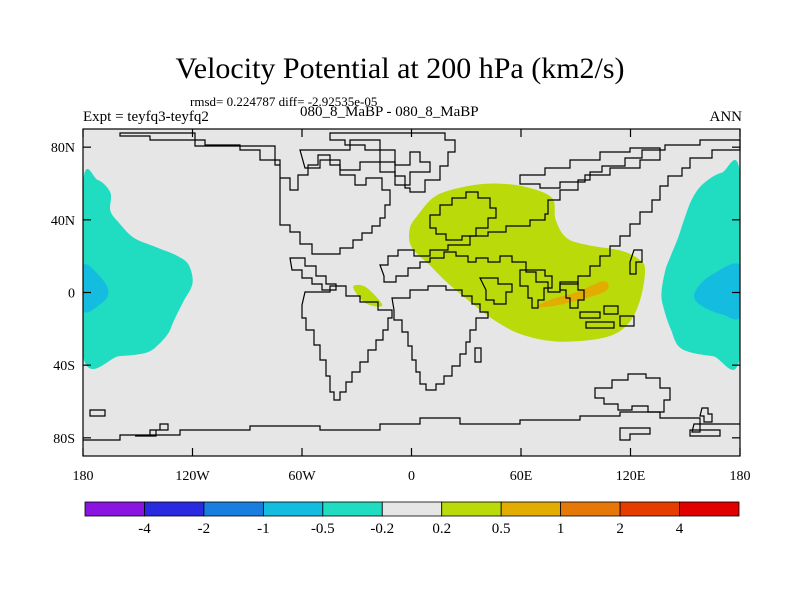 The height and width of the screenshot is (600, 800). Describe the element at coordinates (496, 291) in the screenshot. I see `coastline-arabia` at that location.